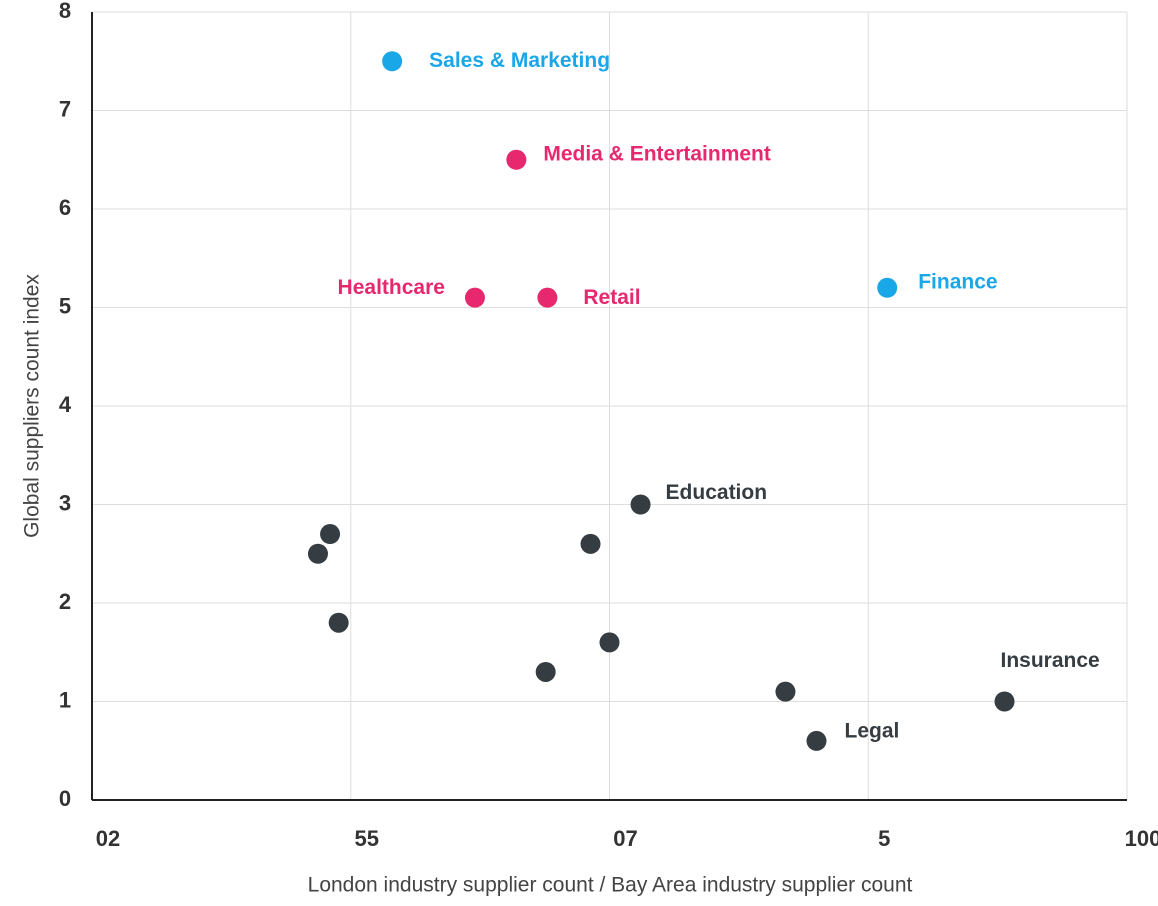  I want to click on y-tick-label: 6, so click(65, 207).